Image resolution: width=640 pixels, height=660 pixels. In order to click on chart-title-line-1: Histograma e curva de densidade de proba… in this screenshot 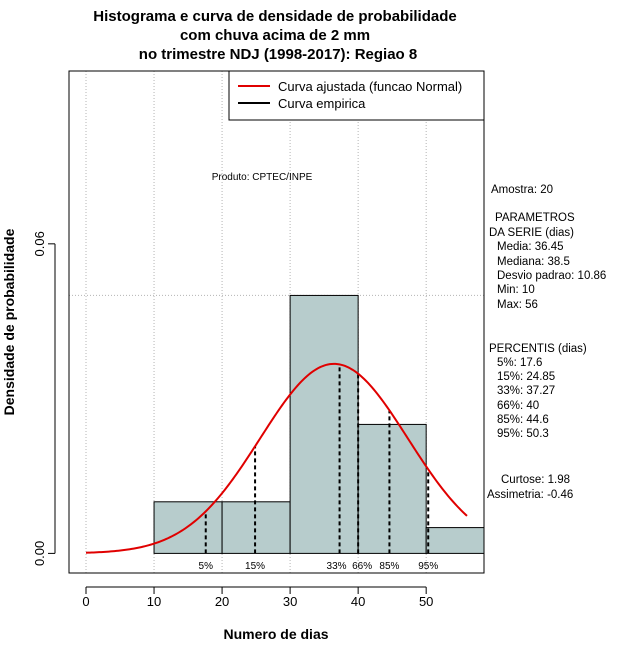, I will do `click(274, 16)`.